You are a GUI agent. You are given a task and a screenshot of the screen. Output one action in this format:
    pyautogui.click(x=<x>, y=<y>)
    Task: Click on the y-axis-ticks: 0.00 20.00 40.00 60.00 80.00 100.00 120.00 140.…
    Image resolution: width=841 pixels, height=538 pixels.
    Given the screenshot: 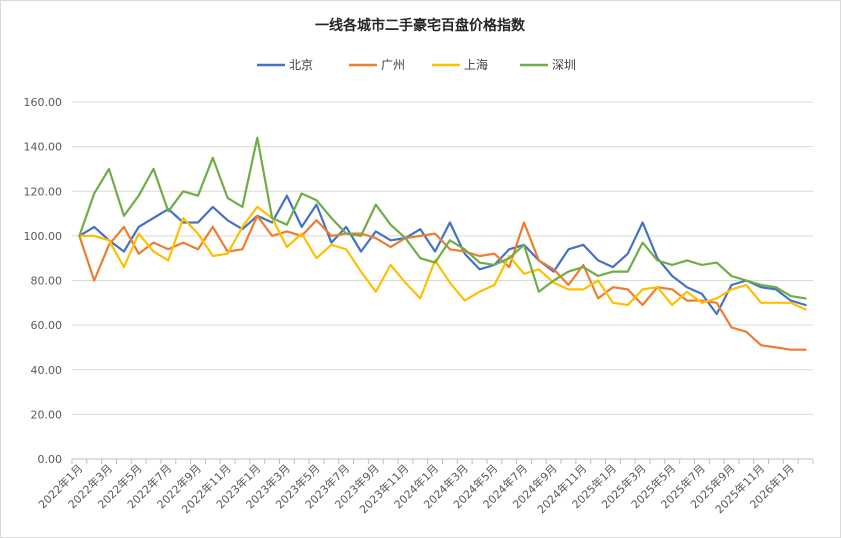 What is the action you would take?
    pyautogui.click(x=43, y=281)
    